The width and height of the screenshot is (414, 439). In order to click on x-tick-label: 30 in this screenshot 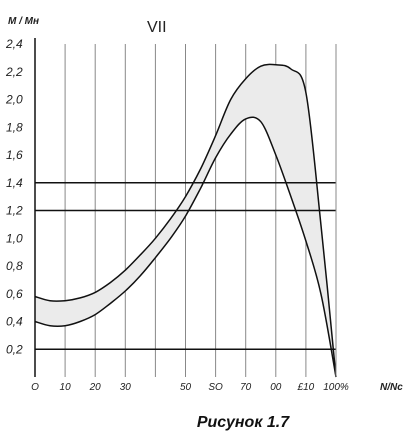, I will do `click(126, 387)`.